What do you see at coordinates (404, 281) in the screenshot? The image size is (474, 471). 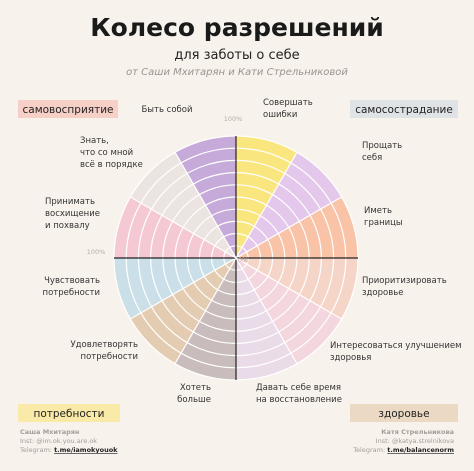 I see `label-line: Приоритизировать` at bounding box center [404, 281].